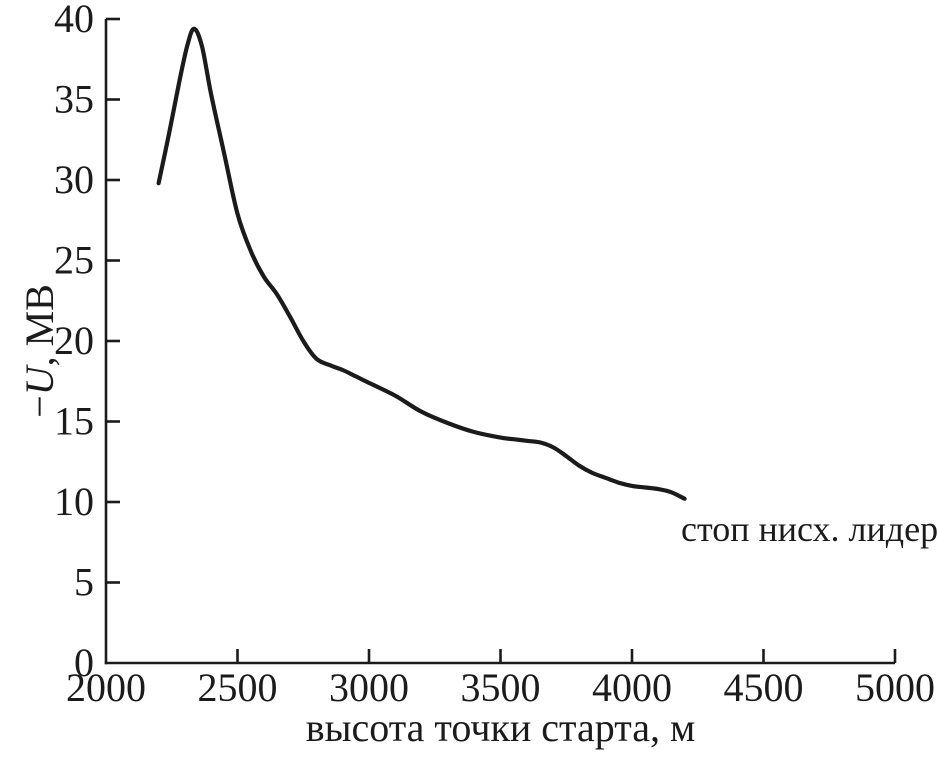 This screenshot has height=757, width=938. Describe the element at coordinates (369, 687) in the screenshot. I see `x-tick-label: 3000` at that location.